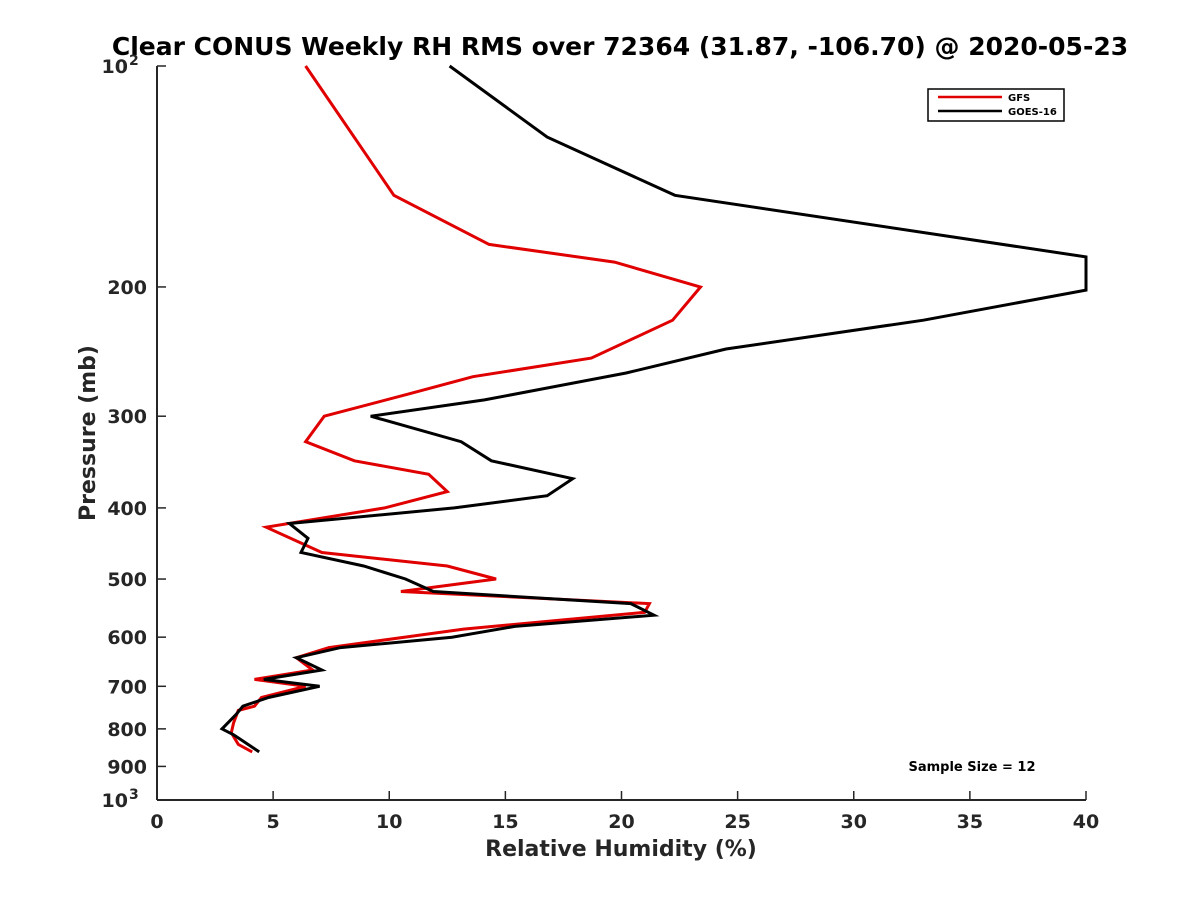 The width and height of the screenshot is (1200, 900). I want to click on y-tick-label: 600, so click(127, 638).